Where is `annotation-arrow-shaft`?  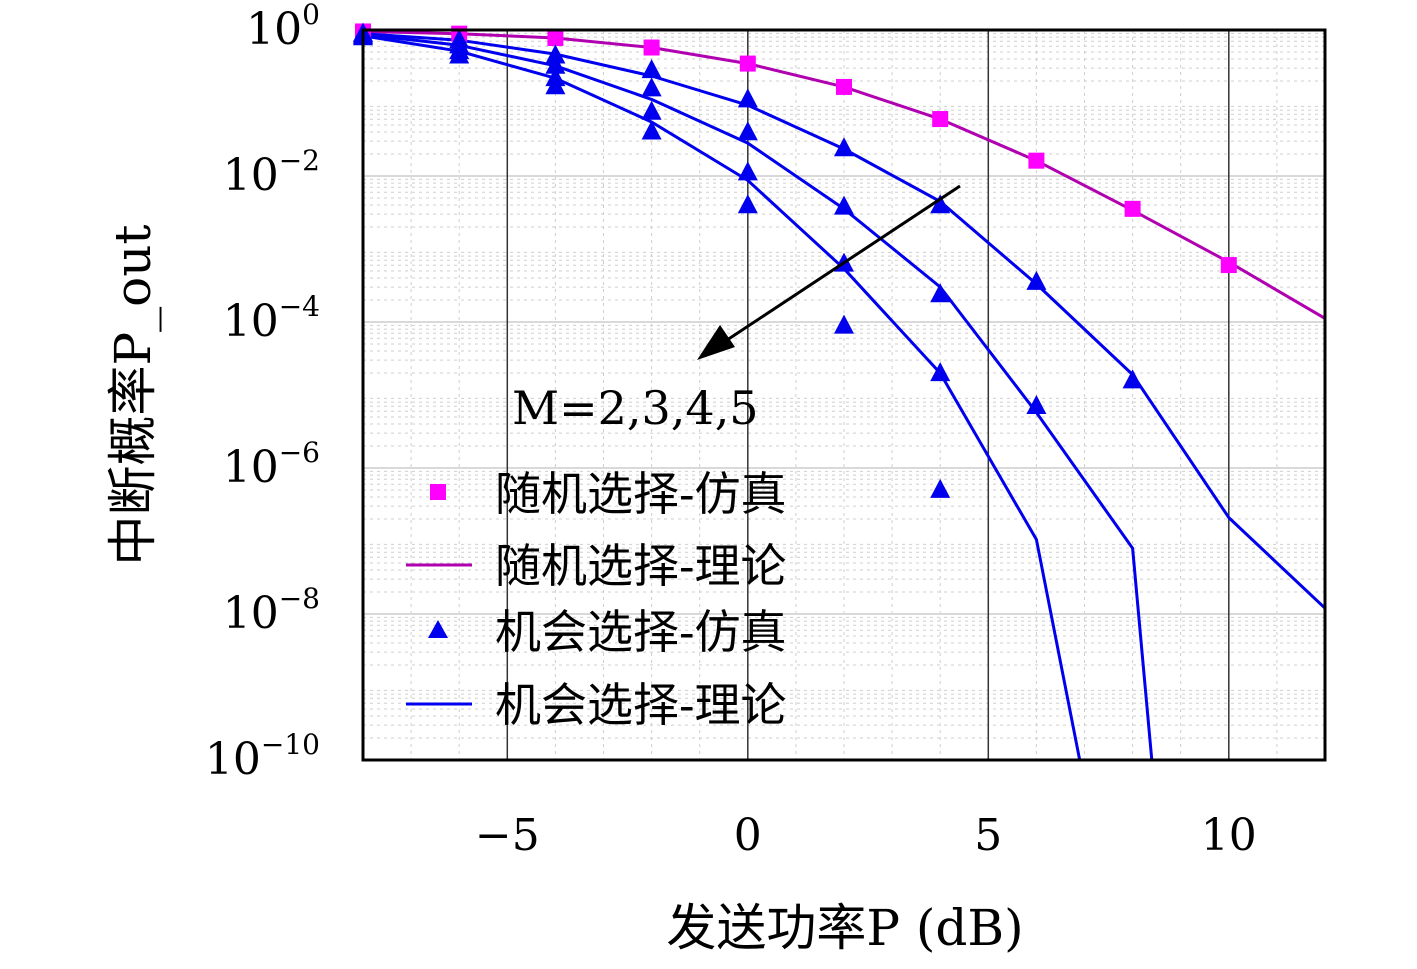
annotation-arrow-shaft is located at coordinates (839, 266).